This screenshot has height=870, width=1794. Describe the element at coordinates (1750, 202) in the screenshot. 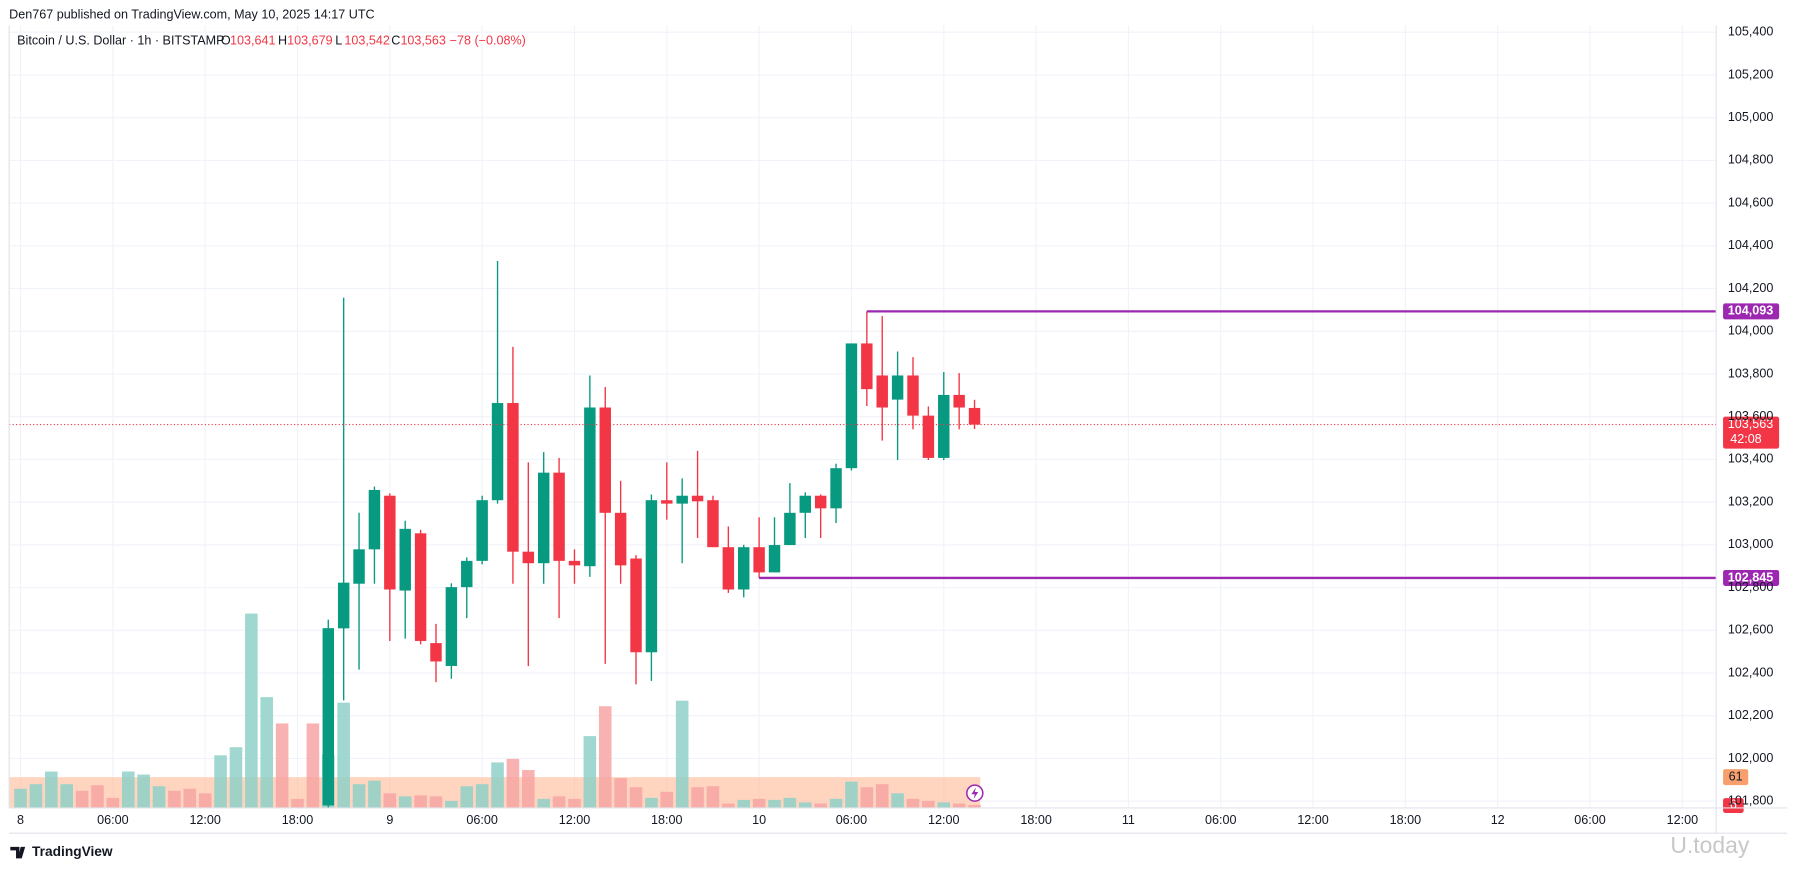

I see `y-tick-label: 104,600` at that location.